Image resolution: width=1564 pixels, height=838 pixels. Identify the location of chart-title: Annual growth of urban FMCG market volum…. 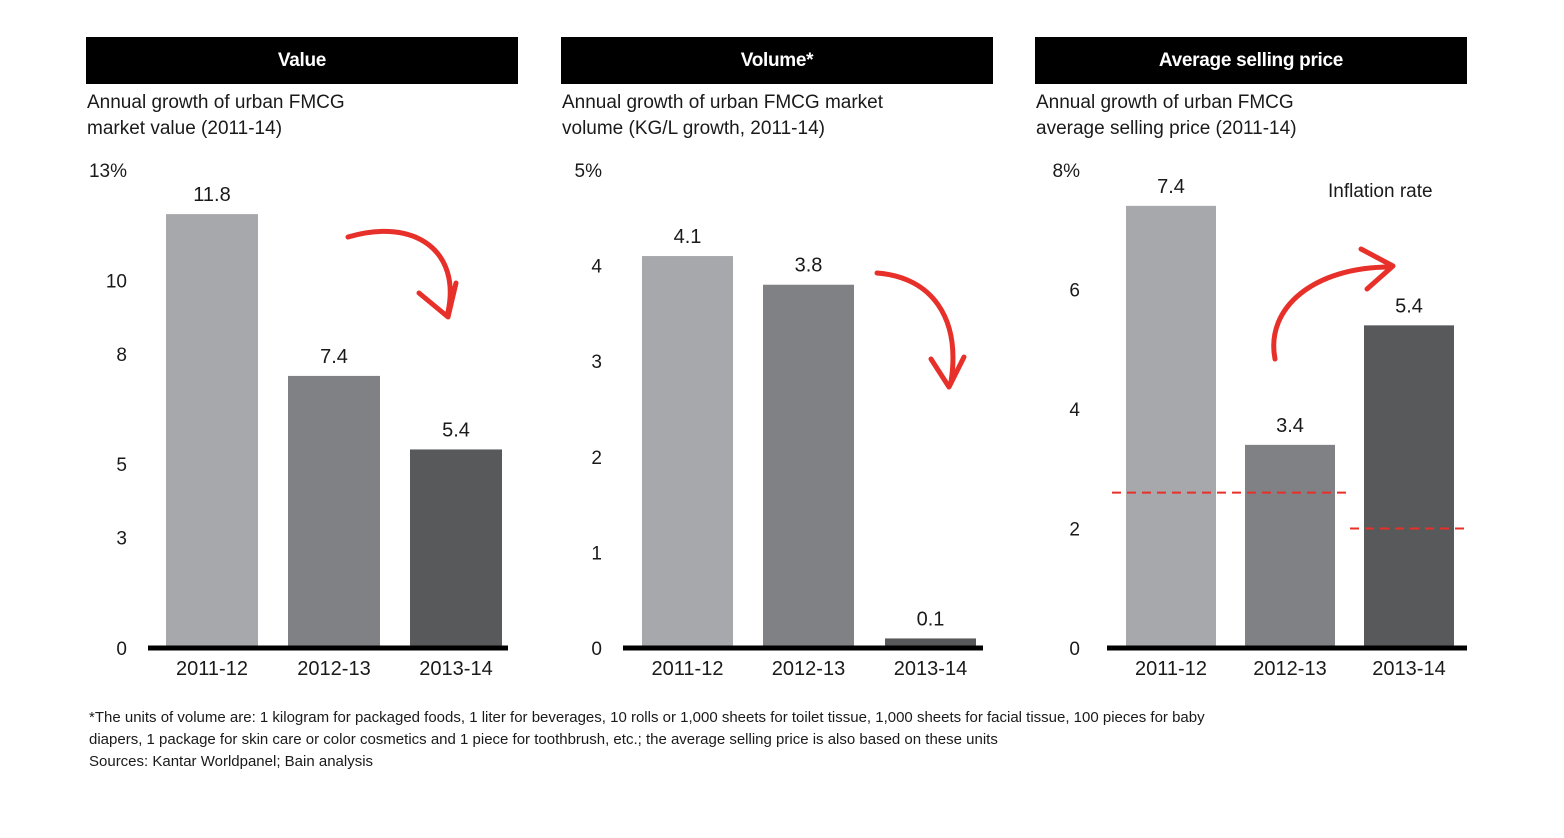
(723, 115).